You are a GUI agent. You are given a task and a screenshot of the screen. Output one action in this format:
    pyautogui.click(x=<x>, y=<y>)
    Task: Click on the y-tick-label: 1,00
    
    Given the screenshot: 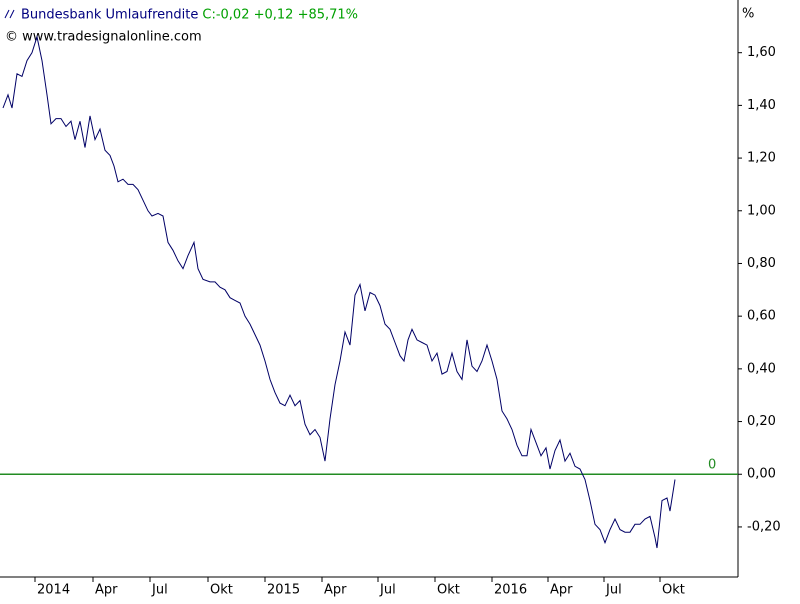 What is the action you would take?
    pyautogui.click(x=761, y=210)
    